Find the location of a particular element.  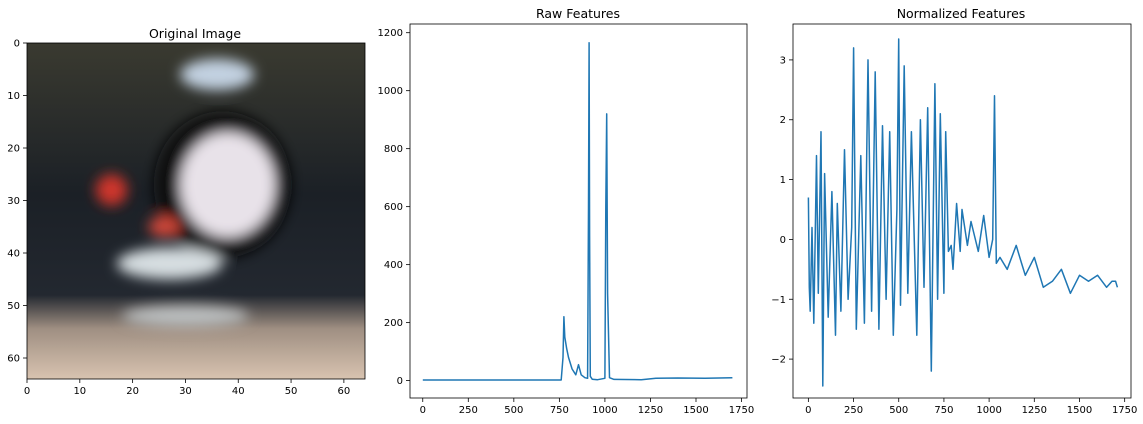

normalized-features-x-tick-label: 1500 is located at coordinates (1079, 410).